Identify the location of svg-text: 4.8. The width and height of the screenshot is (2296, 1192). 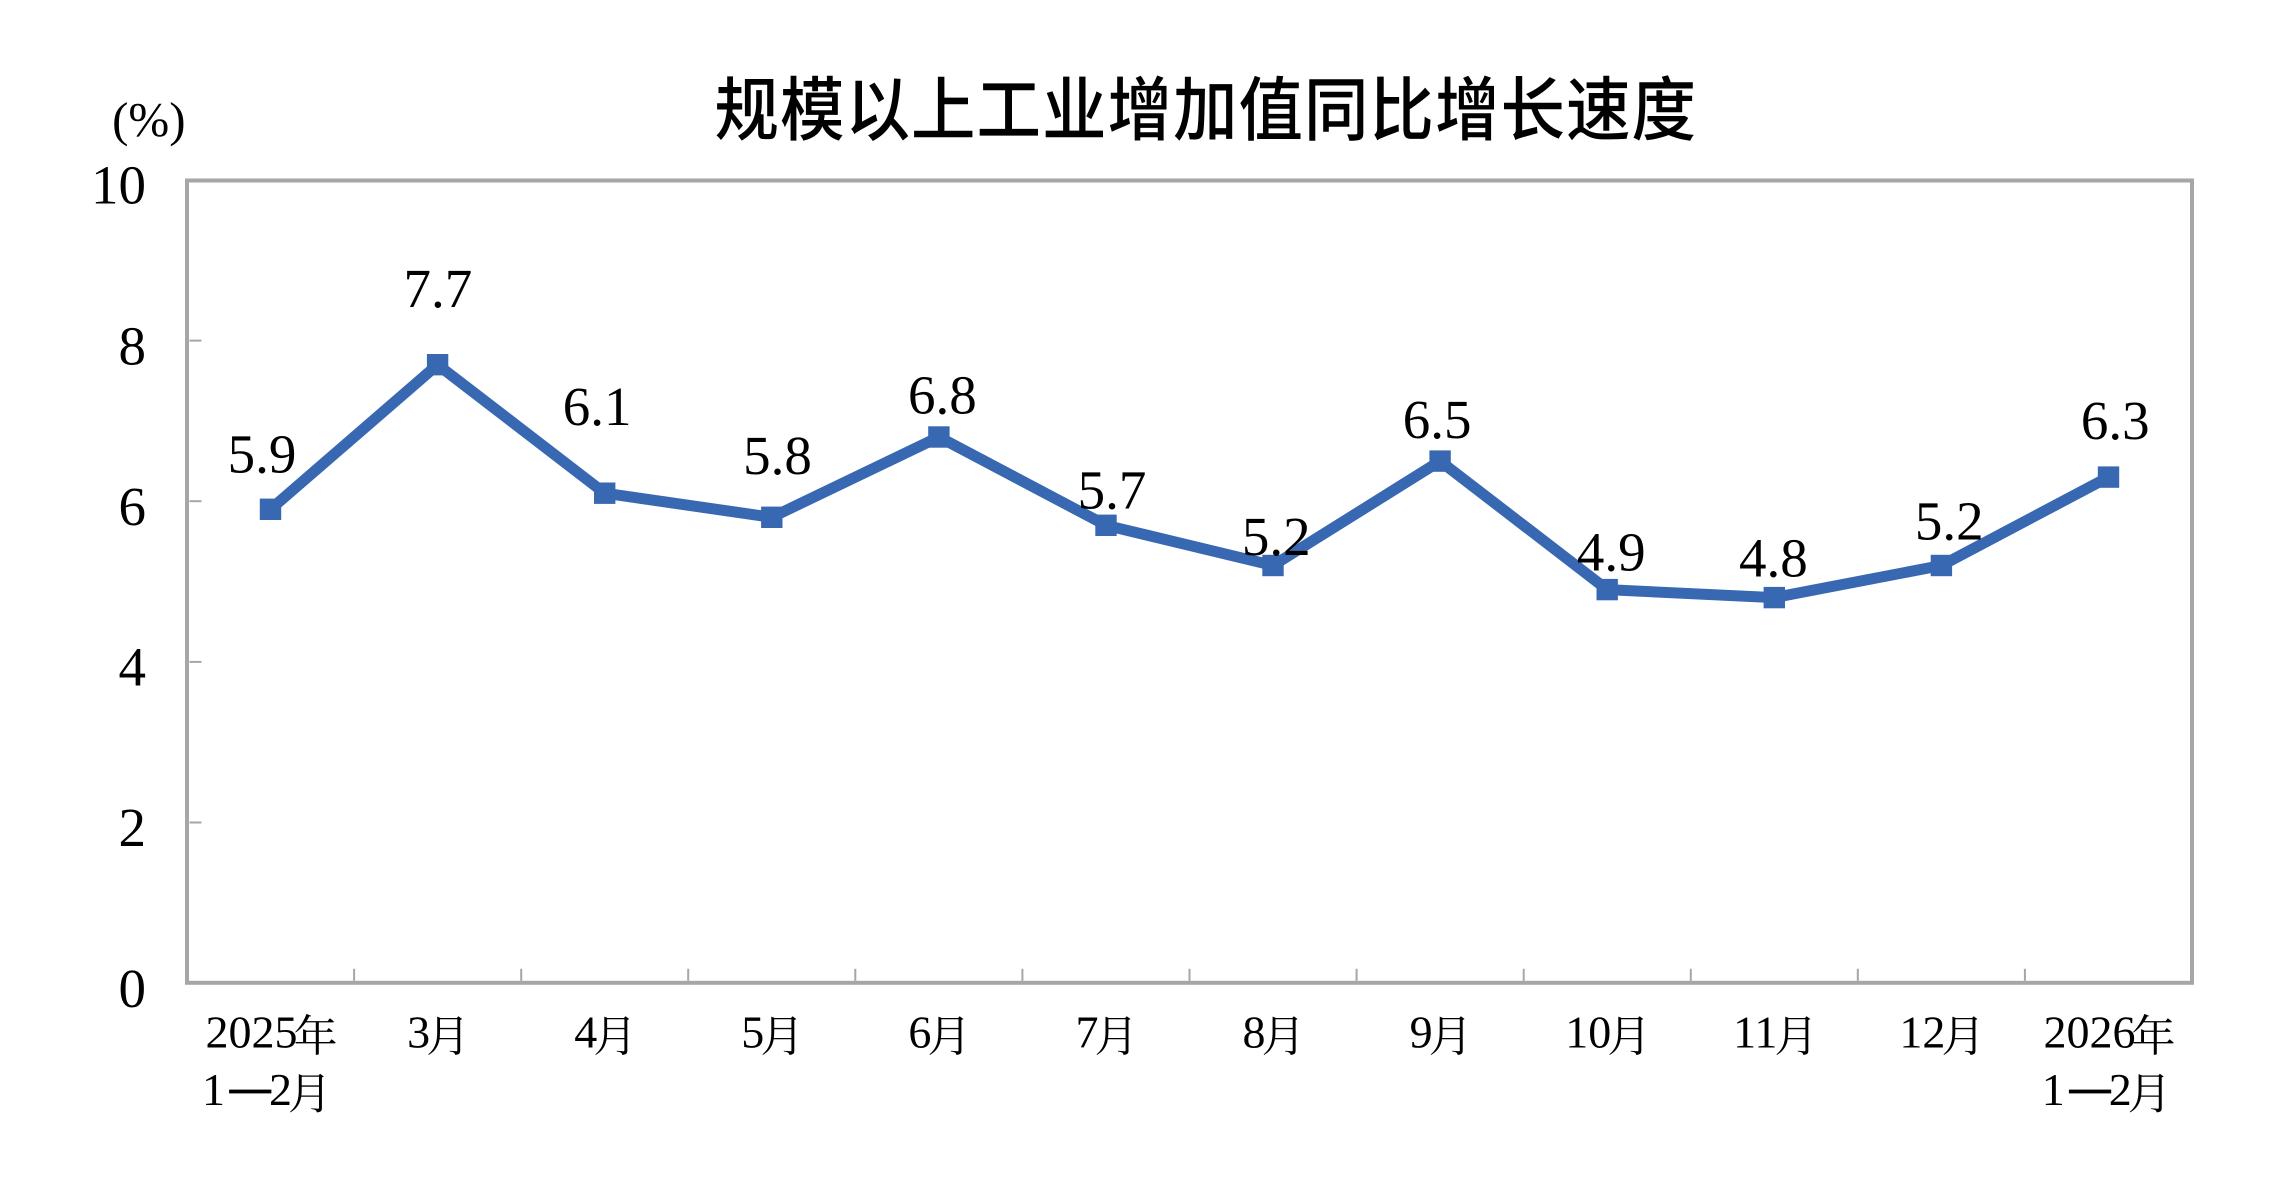
(1773, 557).